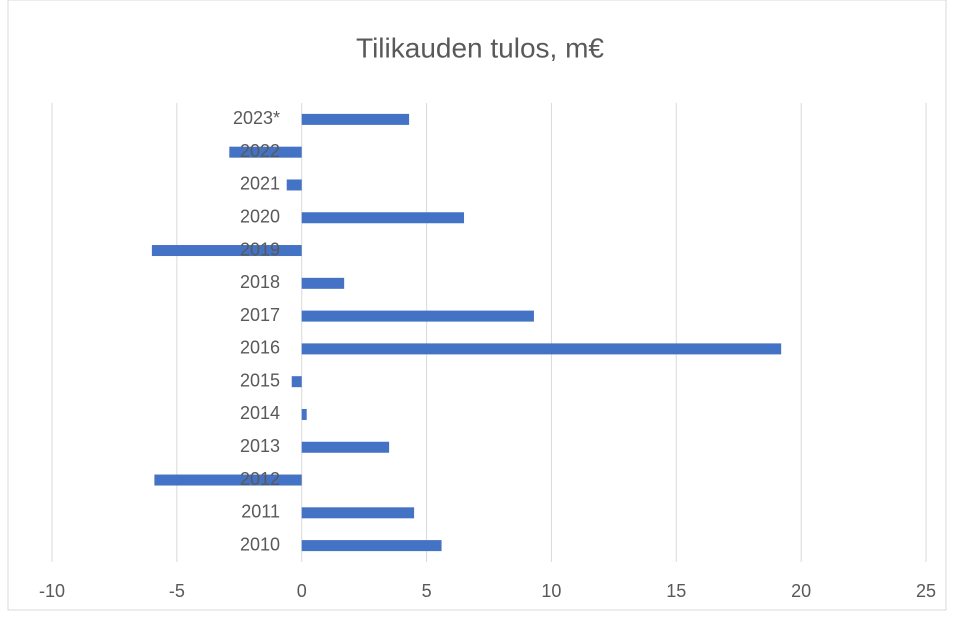  What do you see at coordinates (260, 446) in the screenshot?
I see `y-tick-label: 2013` at bounding box center [260, 446].